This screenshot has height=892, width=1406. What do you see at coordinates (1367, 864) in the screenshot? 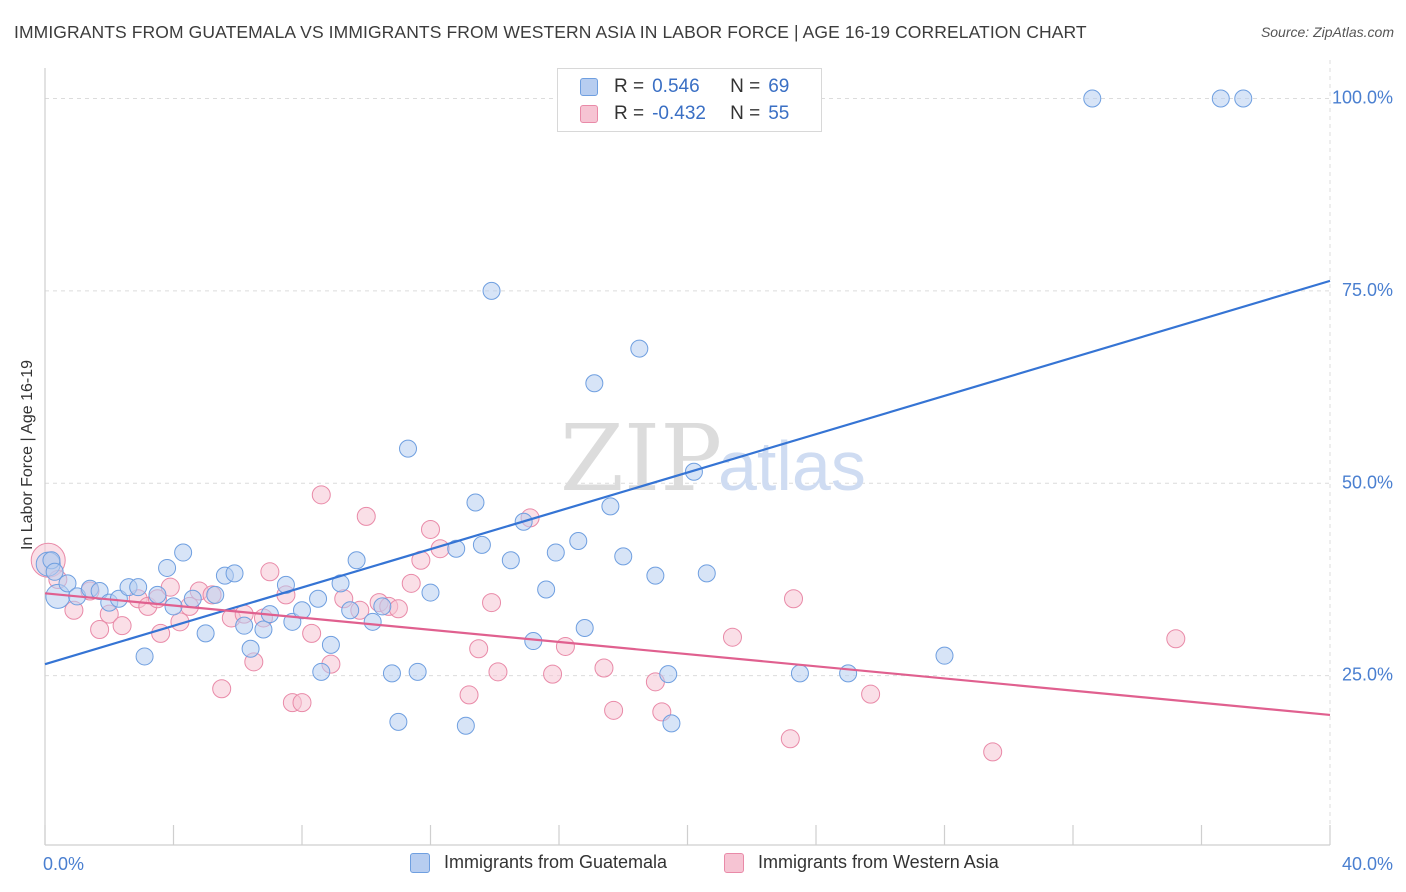
I see `x-tick-label: 40.0%` at bounding box center [1367, 864].